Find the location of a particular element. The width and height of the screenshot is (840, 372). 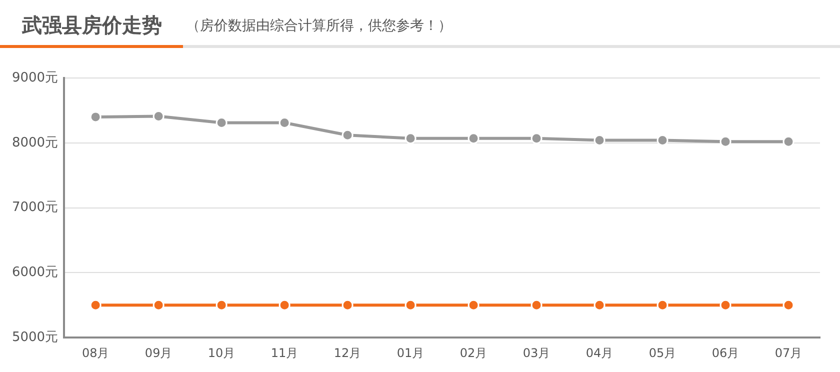

x-tick-label: 05月 is located at coordinates (662, 353).